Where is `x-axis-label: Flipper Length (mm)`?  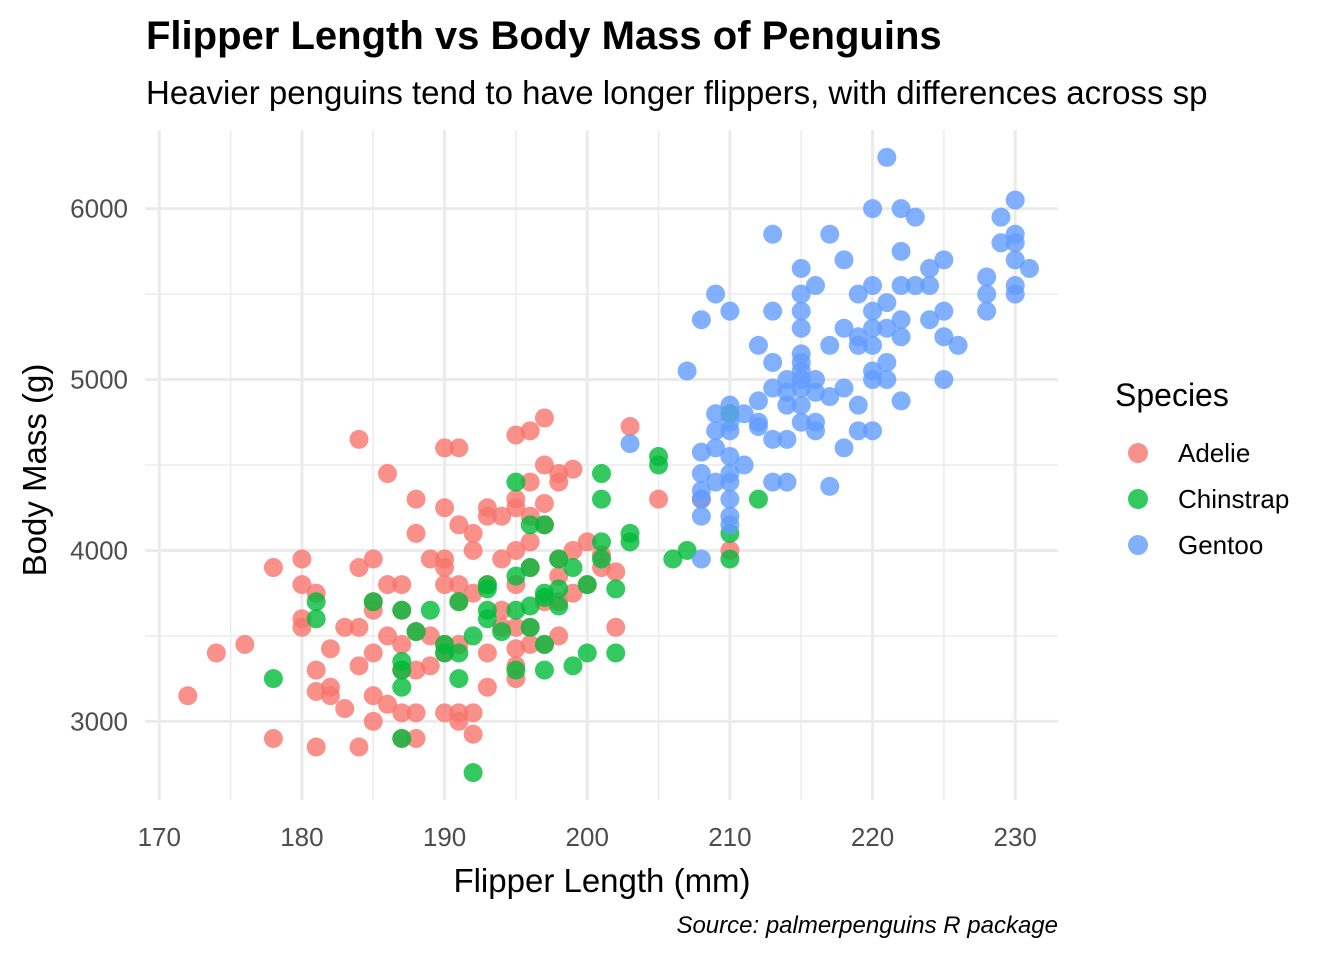
x-axis-label: Flipper Length (mm) is located at coordinates (601, 880).